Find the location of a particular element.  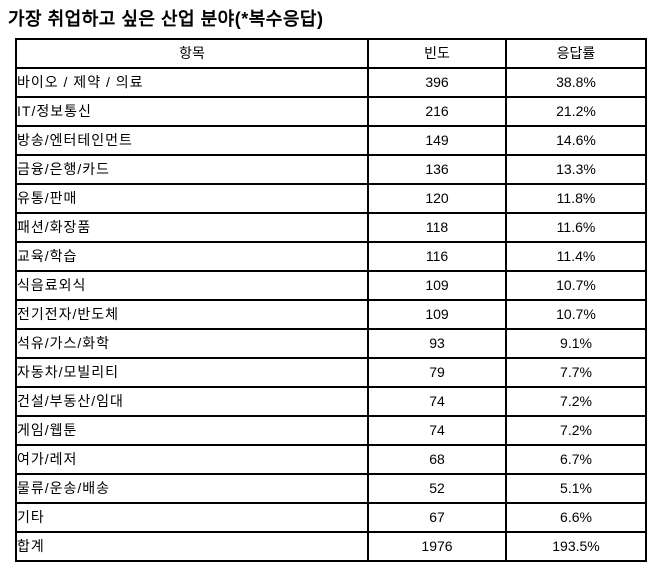

table-row: 식음료외식 109 10.7% is located at coordinates (331, 285).